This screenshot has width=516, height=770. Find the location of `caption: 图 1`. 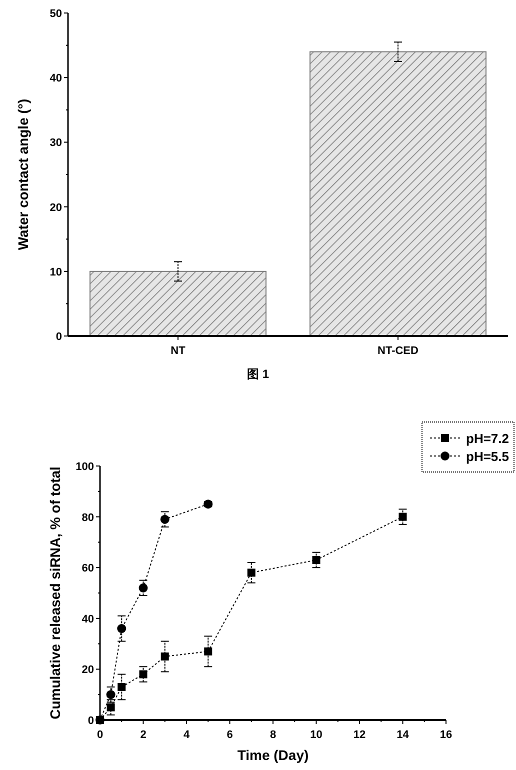

caption: 图 1 is located at coordinates (258, 374).